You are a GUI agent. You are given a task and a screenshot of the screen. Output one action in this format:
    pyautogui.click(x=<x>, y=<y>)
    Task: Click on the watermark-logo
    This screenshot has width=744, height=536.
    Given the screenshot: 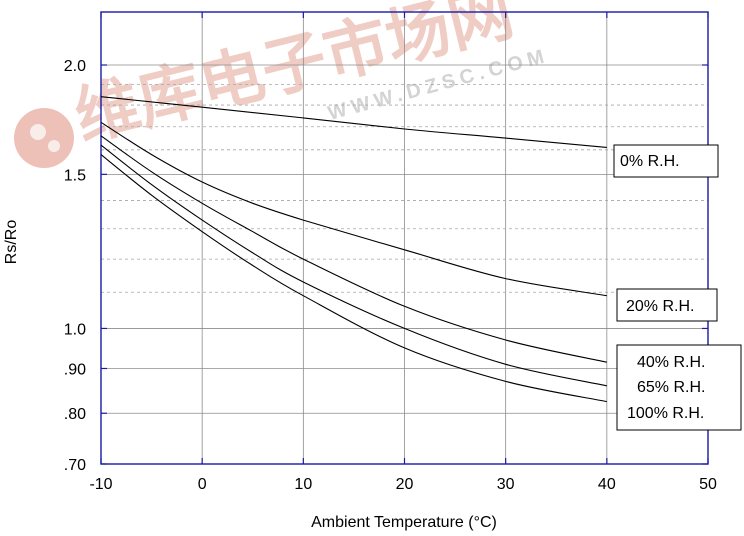 What is the action you would take?
    pyautogui.click(x=44, y=138)
    